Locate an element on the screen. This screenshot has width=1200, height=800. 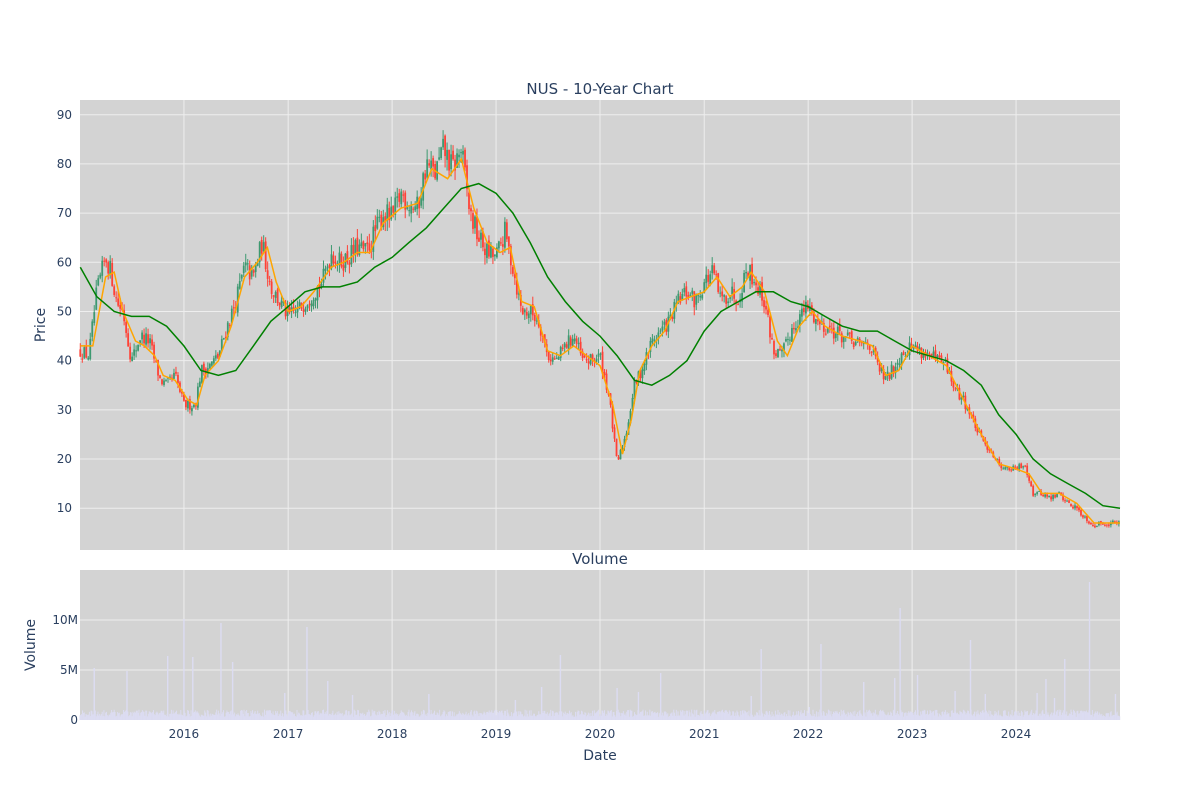
x-tick-label: 2021 is located at coordinates (704, 734).